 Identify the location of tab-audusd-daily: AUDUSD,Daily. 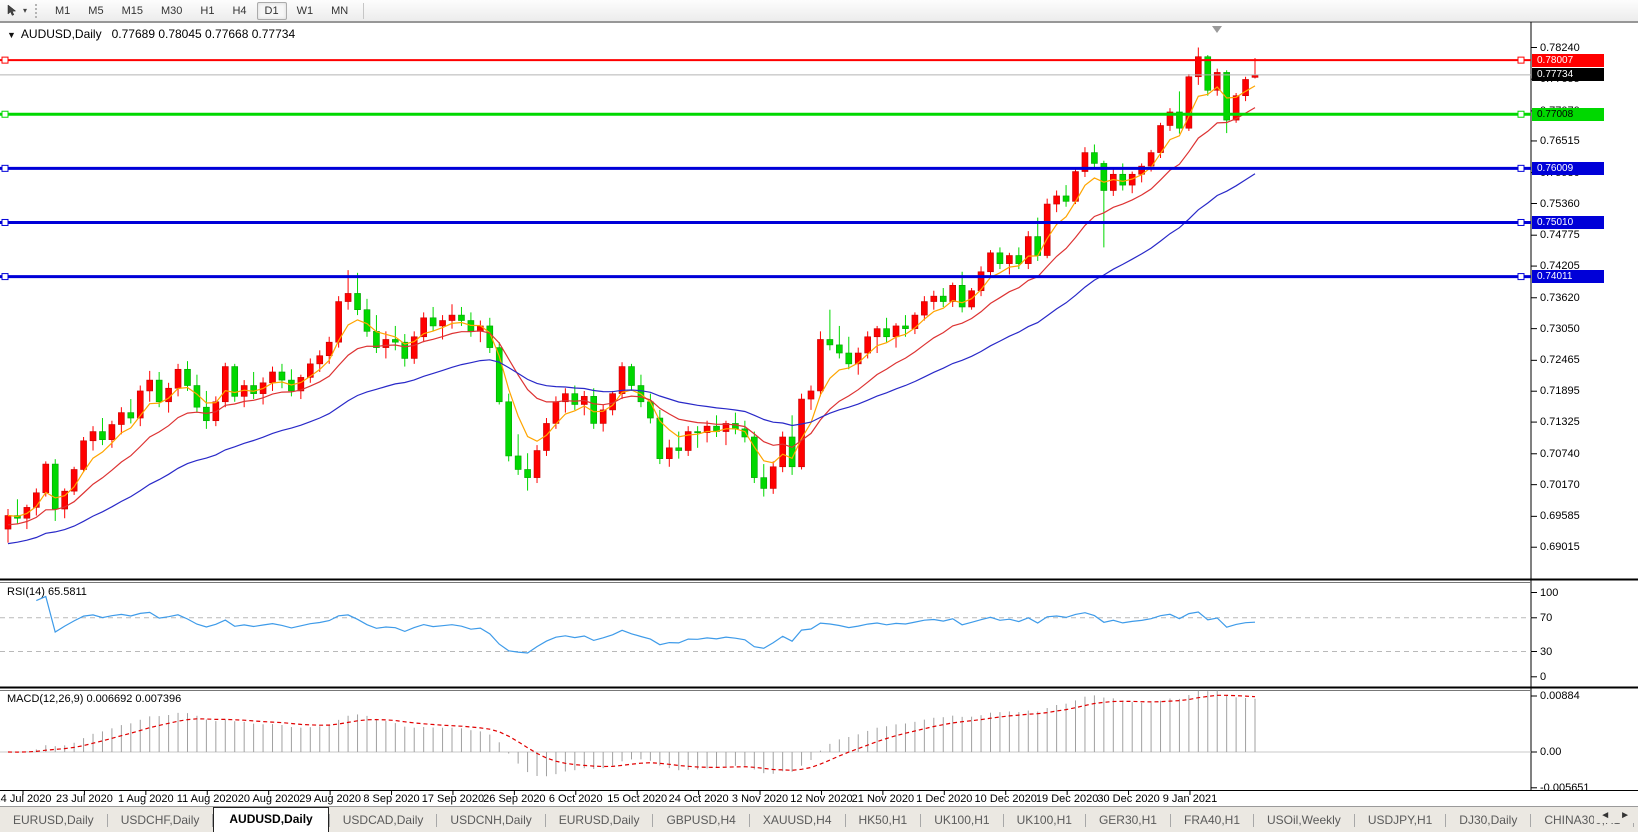
(271, 819).